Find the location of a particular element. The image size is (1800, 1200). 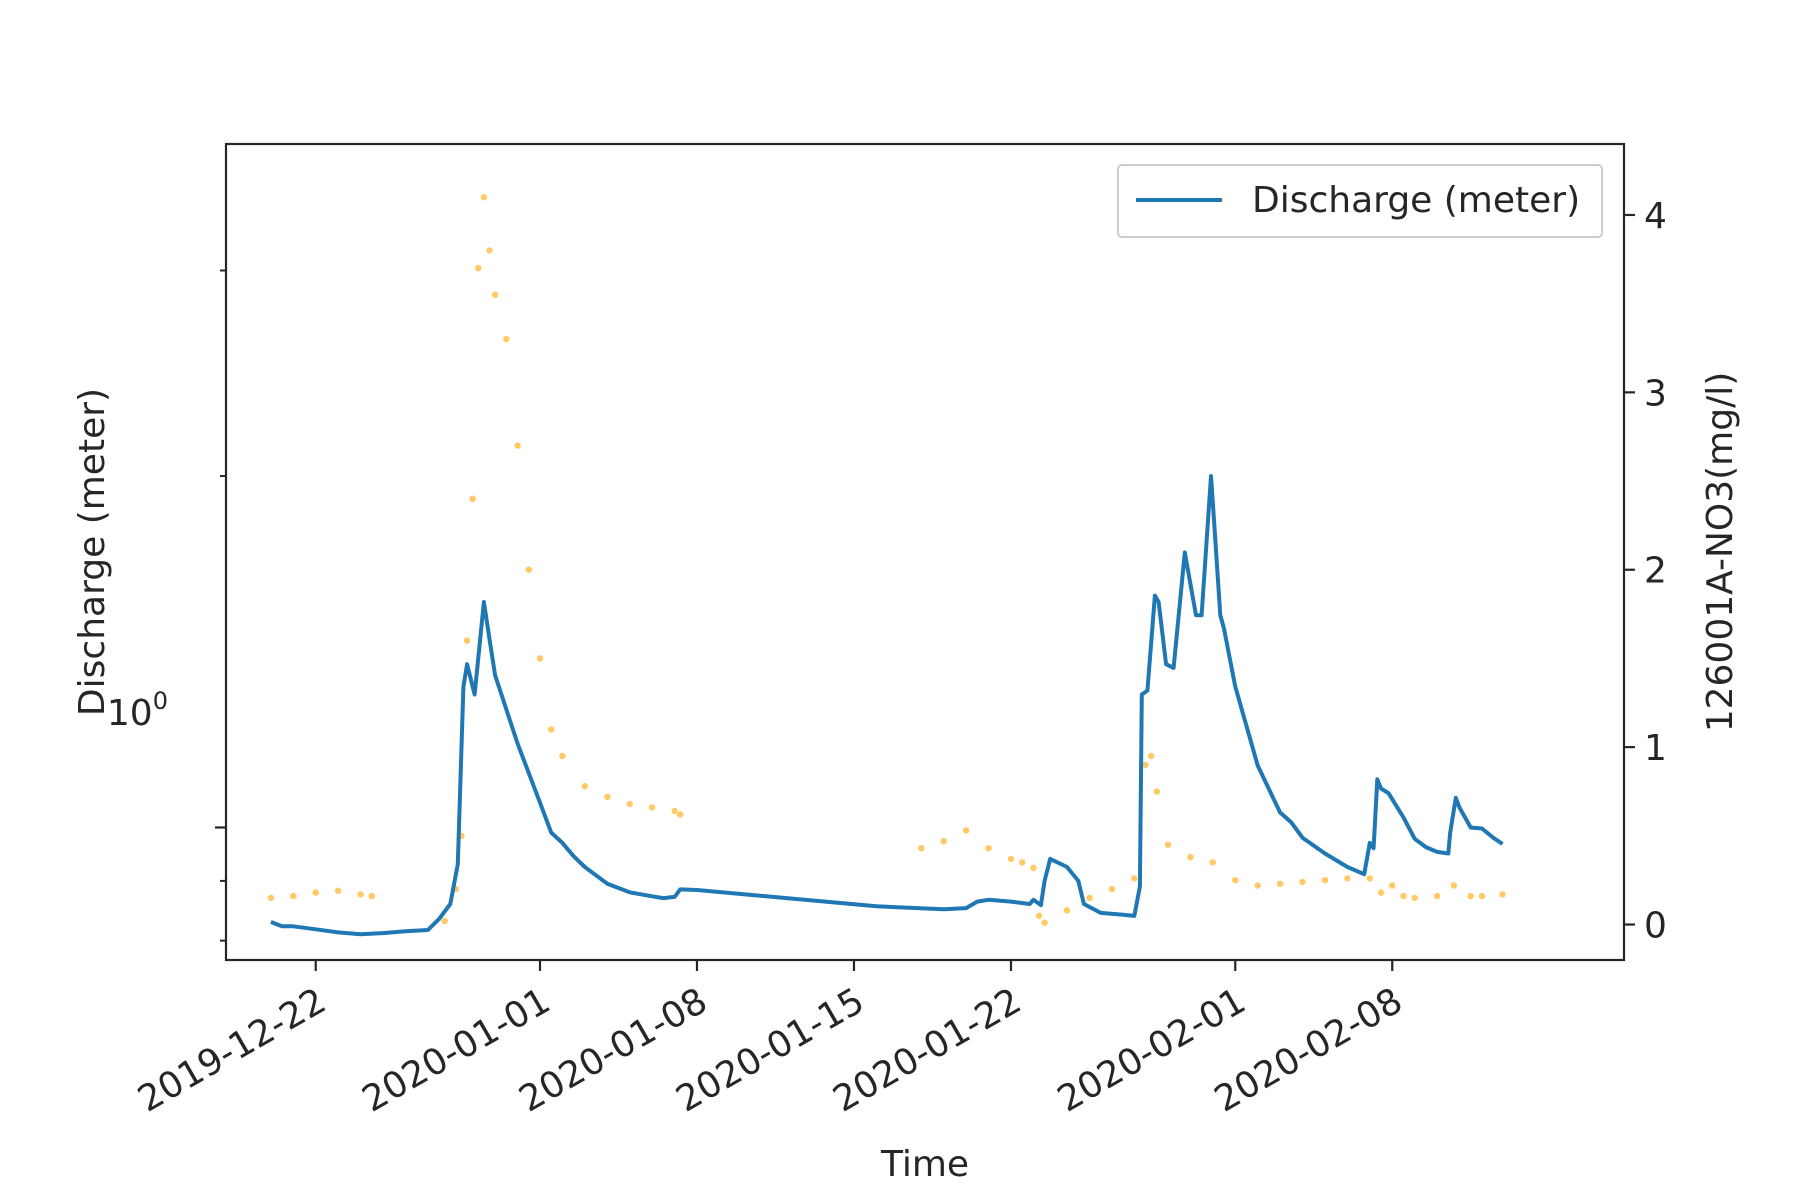

right-tick-label-3: 3 is located at coordinates (1655, 393).